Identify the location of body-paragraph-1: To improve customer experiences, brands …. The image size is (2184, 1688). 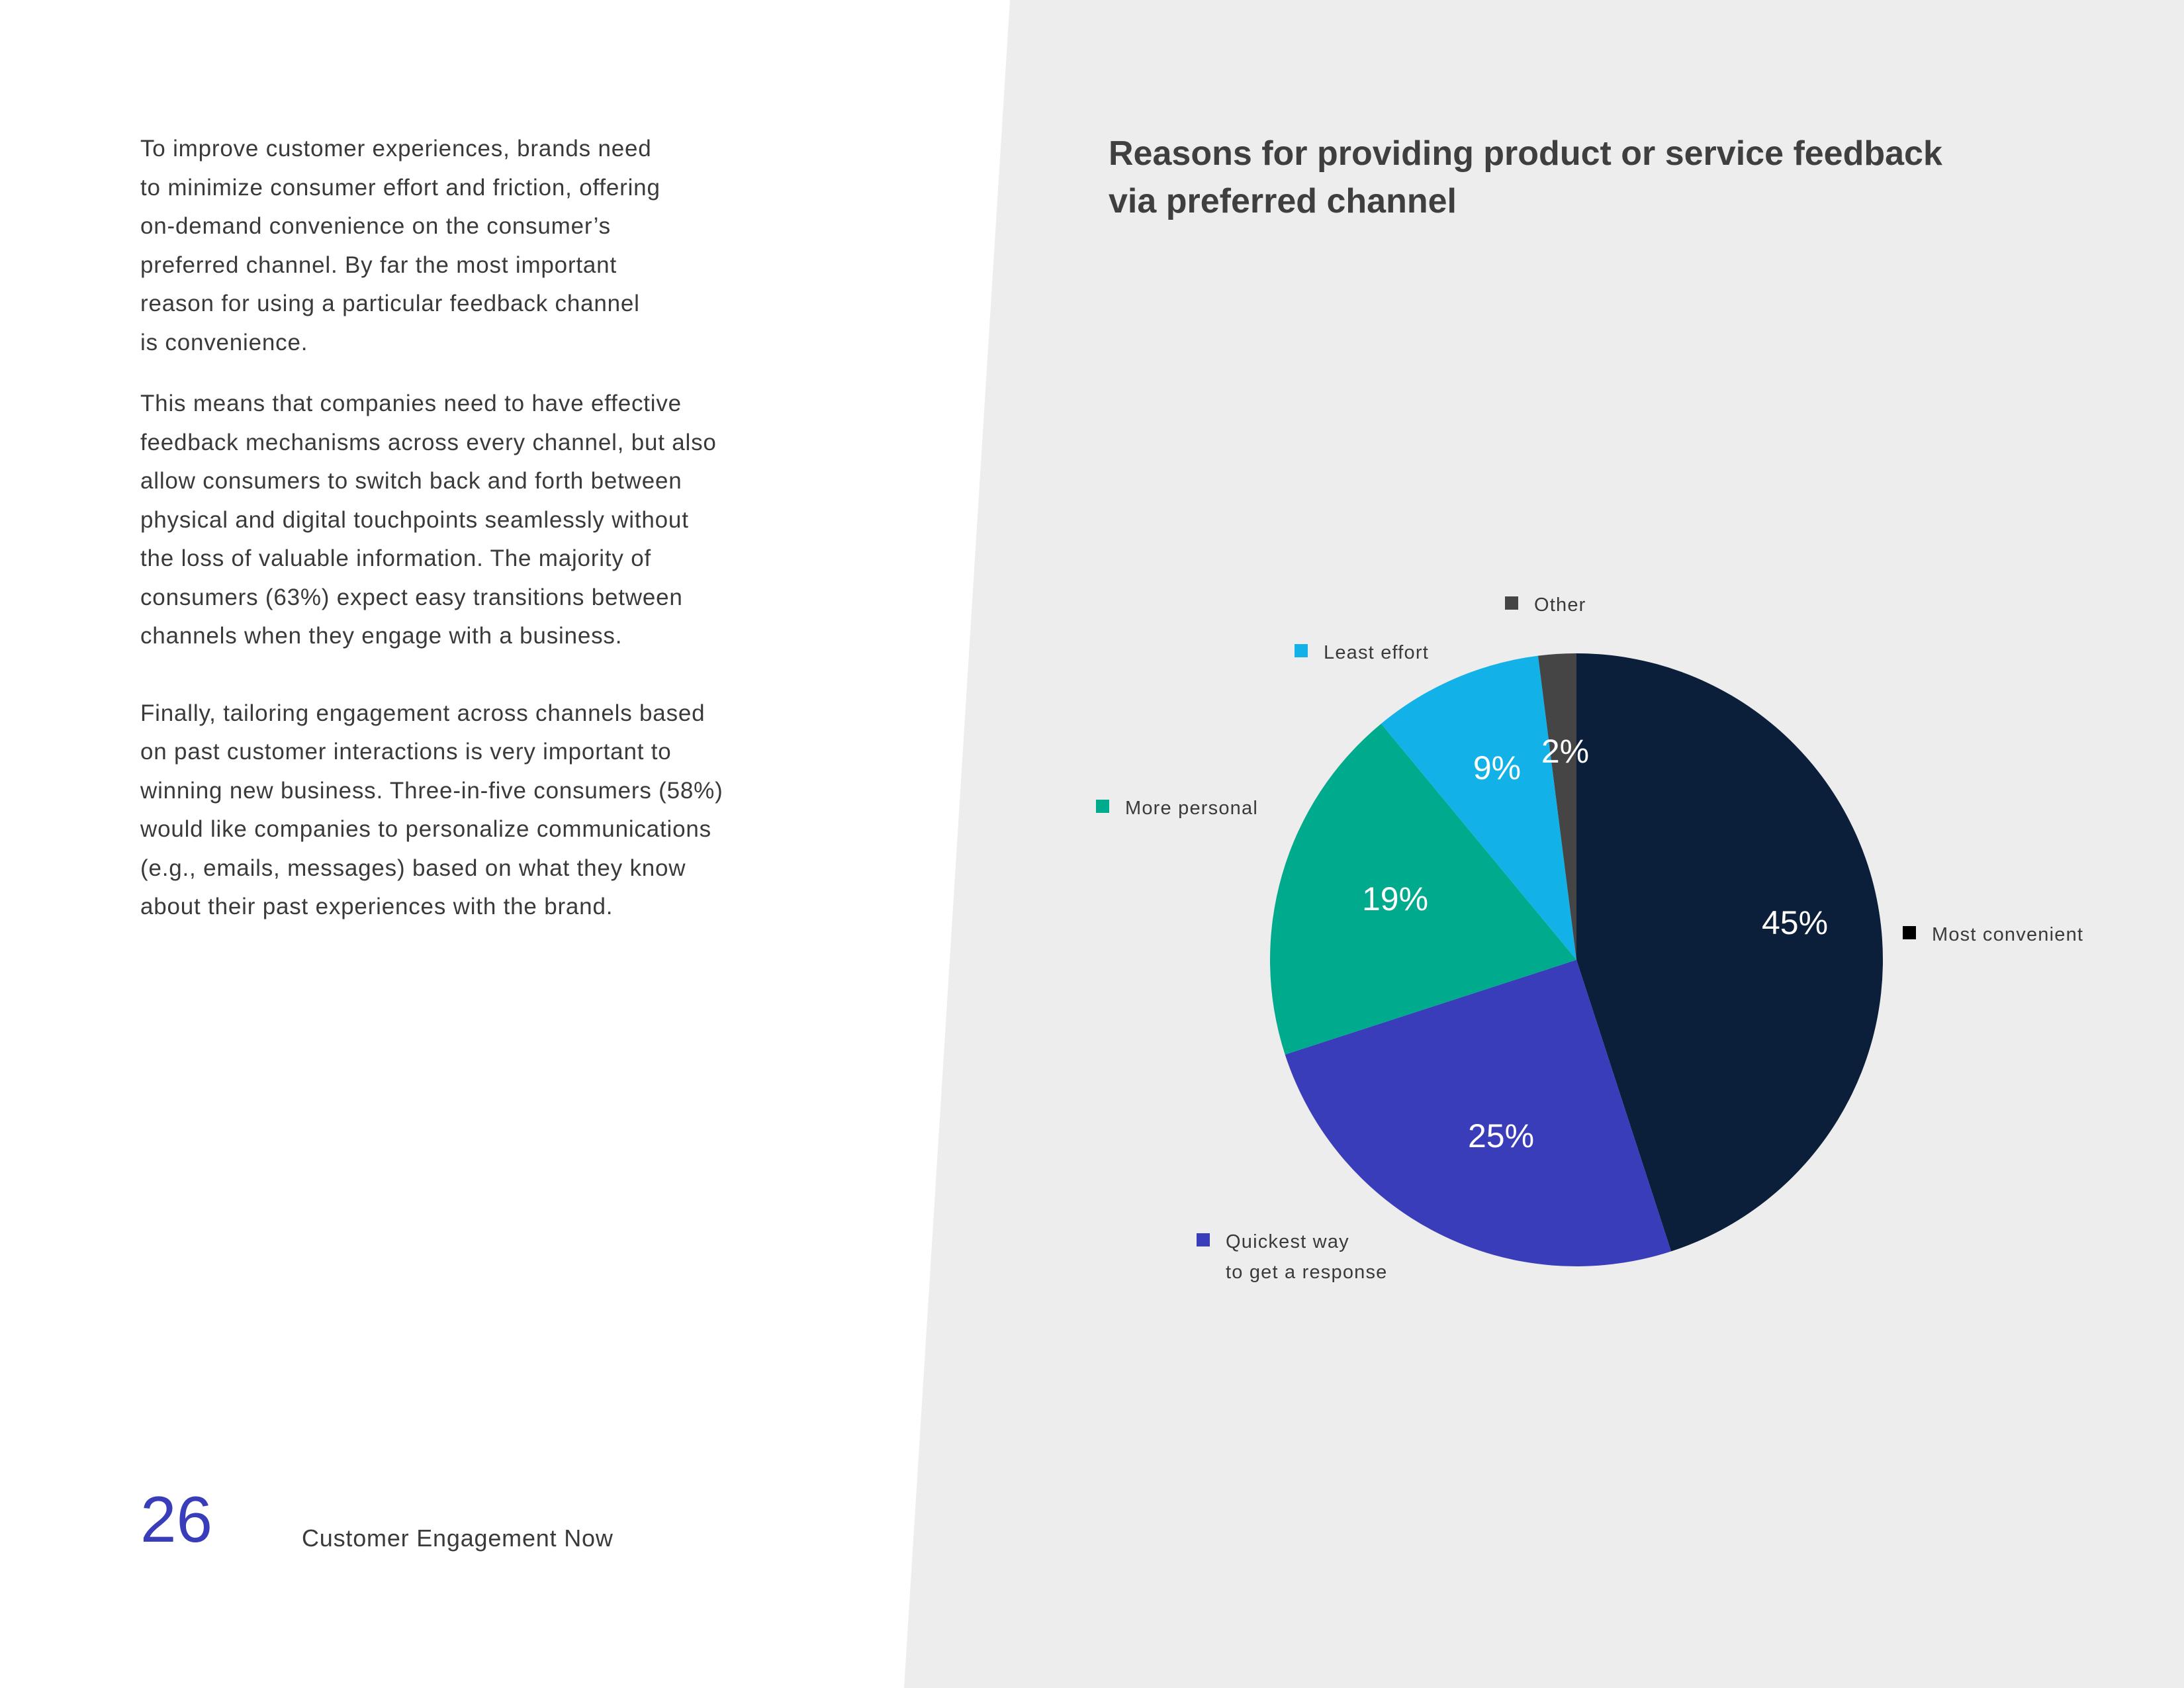
(400, 245).